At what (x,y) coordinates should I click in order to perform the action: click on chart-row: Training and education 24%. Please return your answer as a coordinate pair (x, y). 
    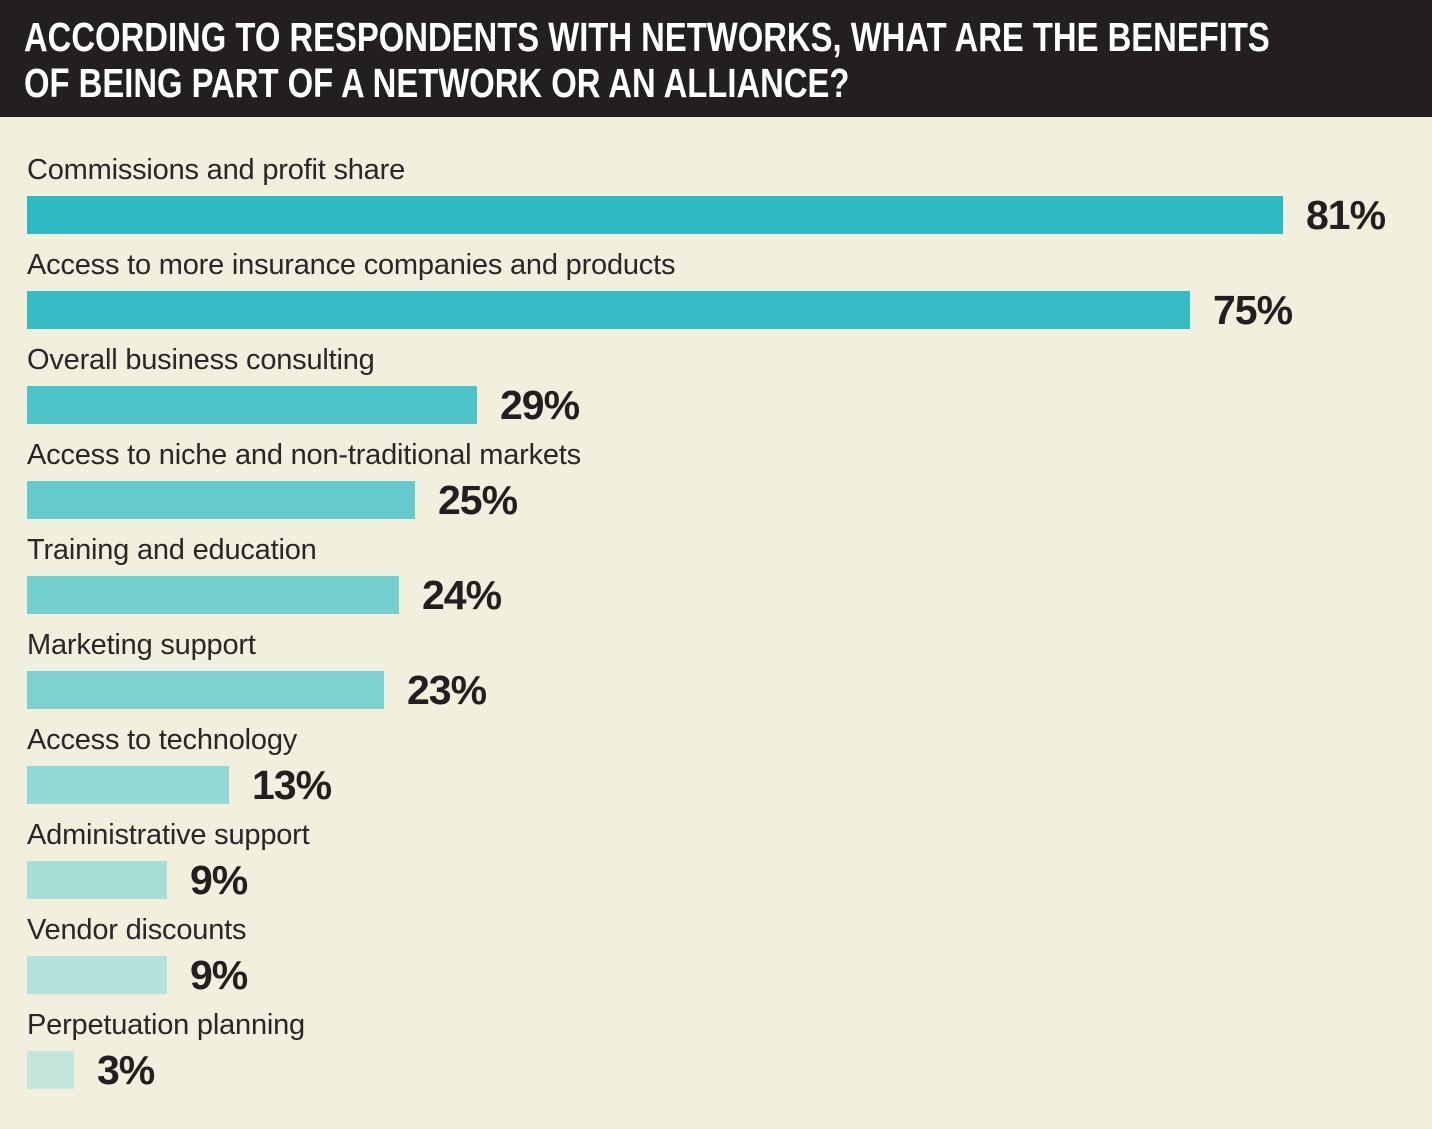
    Looking at the image, I should click on (716, 575).